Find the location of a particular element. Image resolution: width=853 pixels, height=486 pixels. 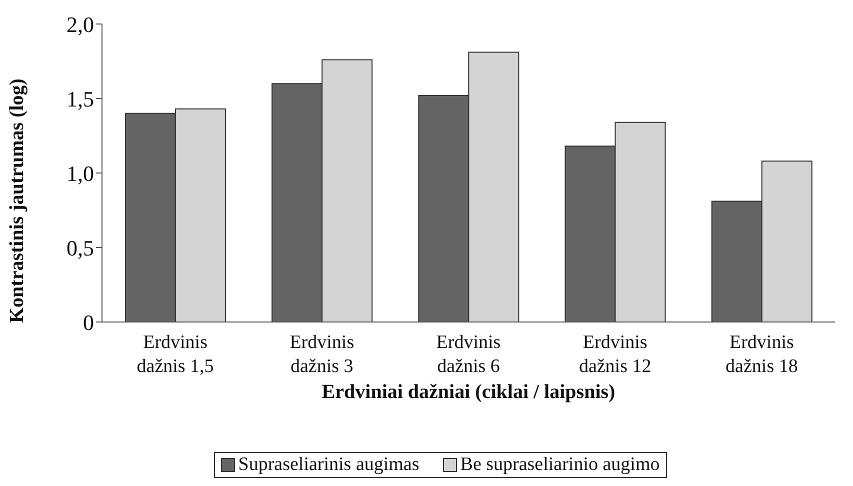

x-tick-label: Erdvinis dažnis 3 is located at coordinates (322, 354).